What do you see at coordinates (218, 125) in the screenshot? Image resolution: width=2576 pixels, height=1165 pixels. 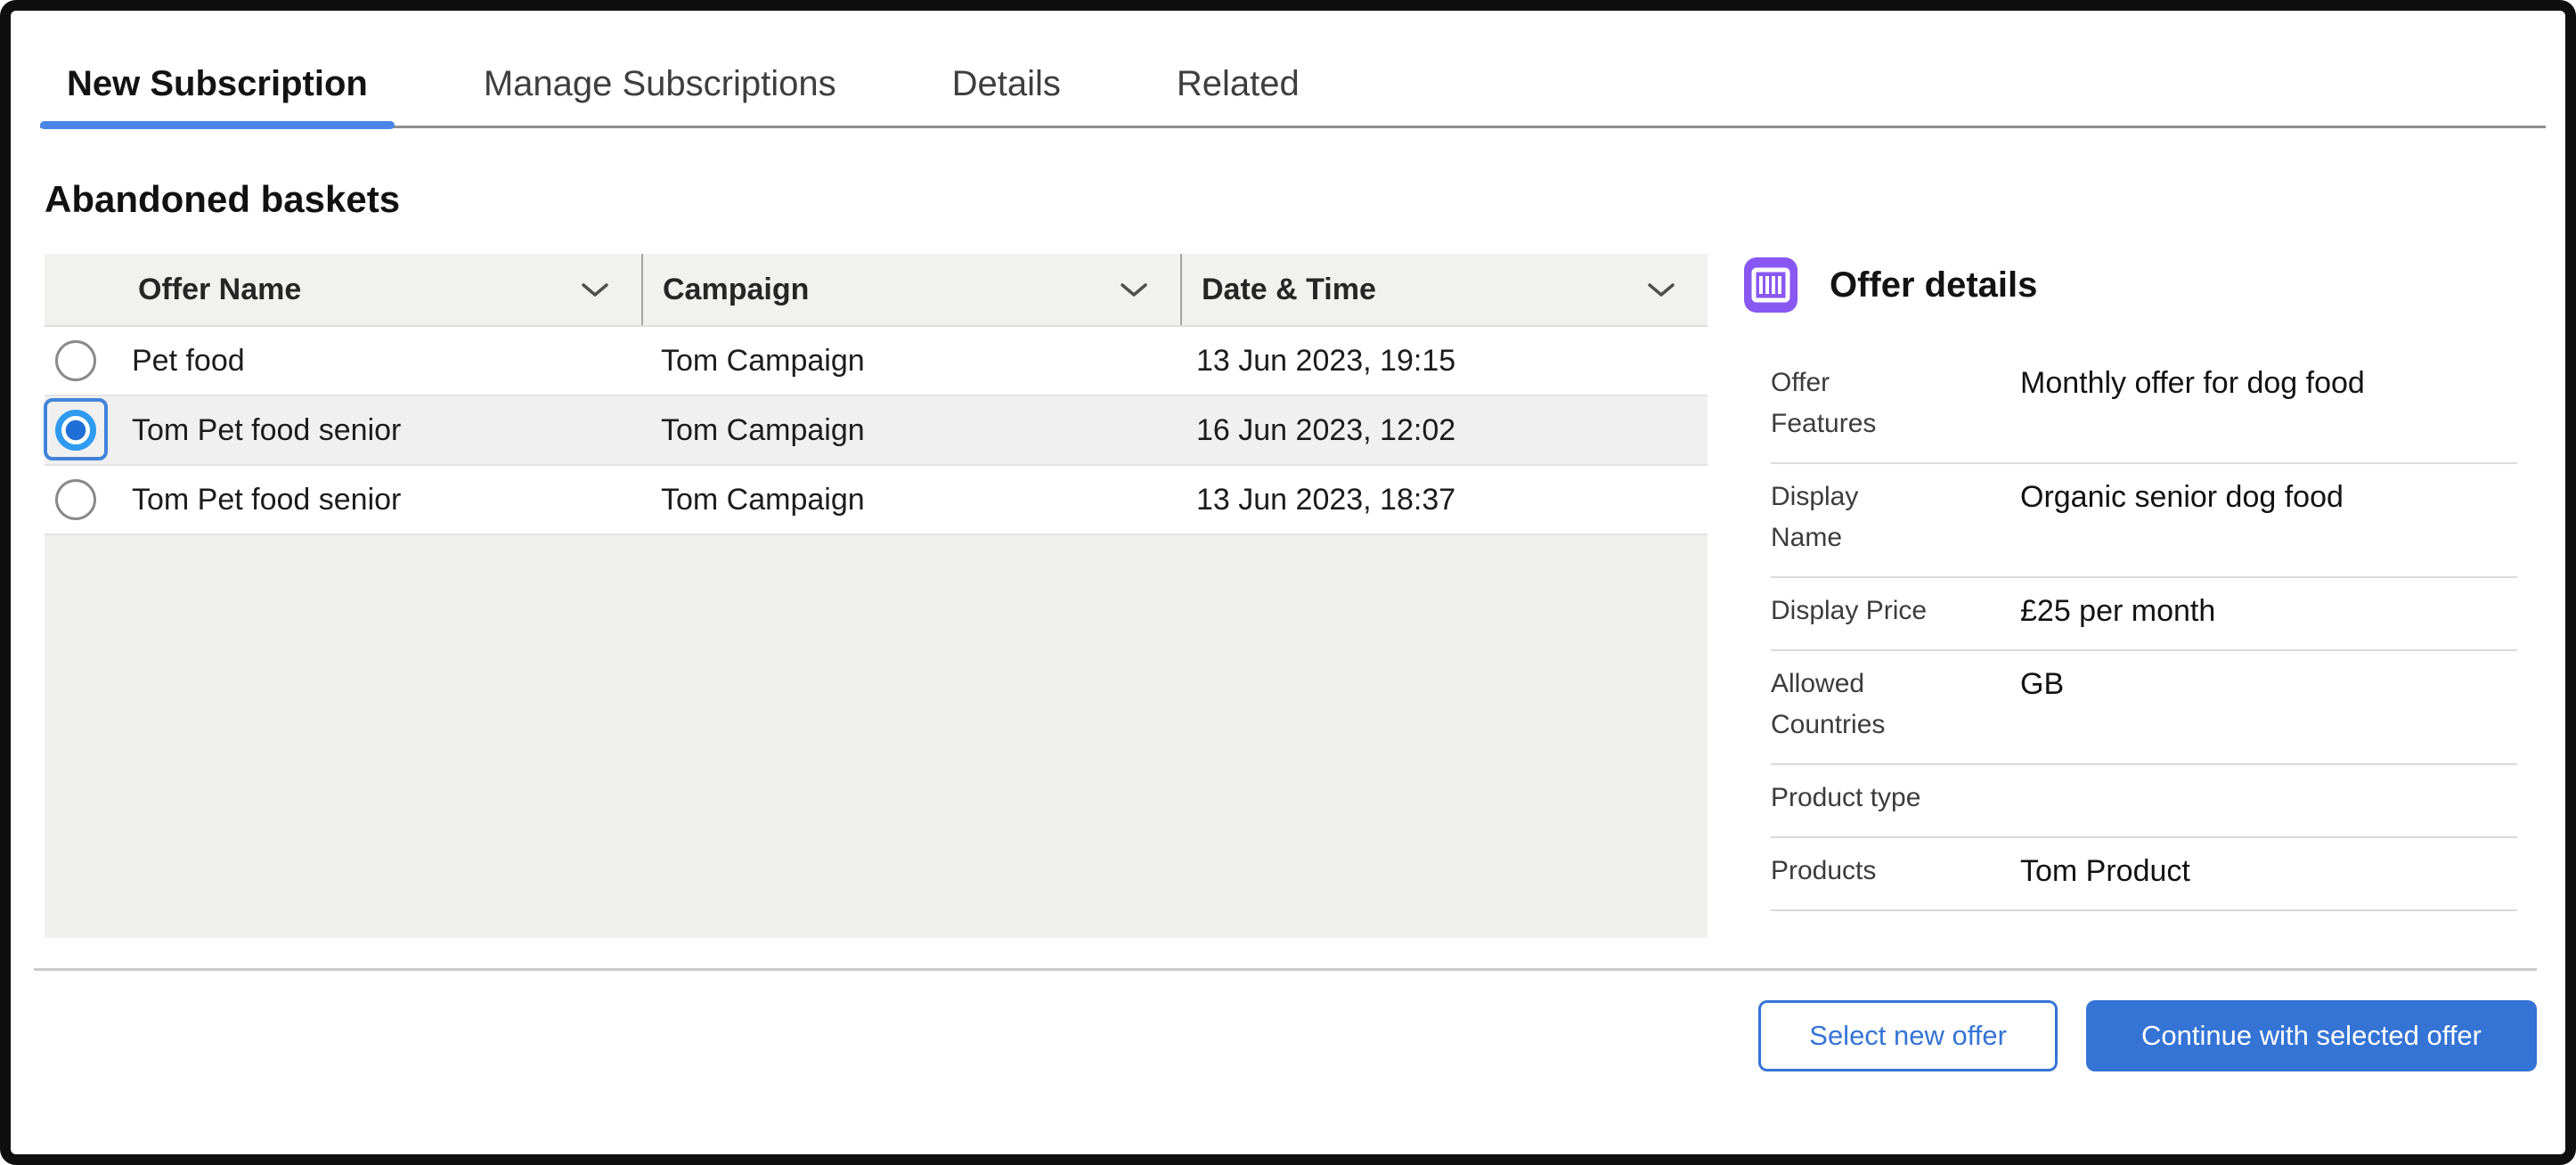 I see `active-tab-underline` at bounding box center [218, 125].